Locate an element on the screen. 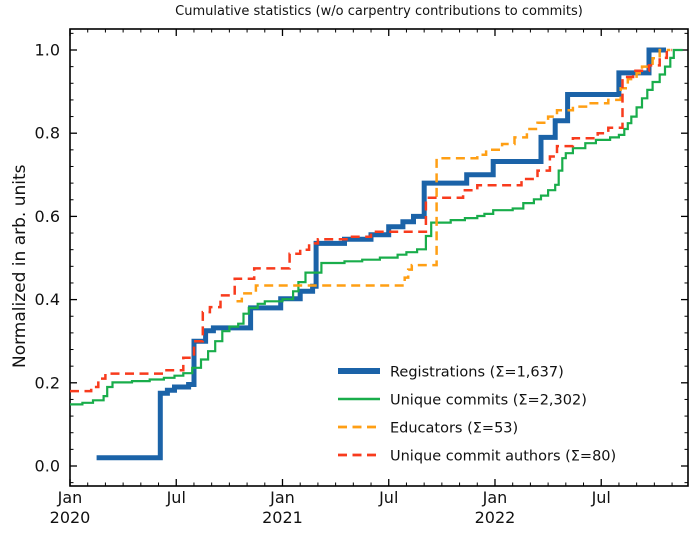 This screenshot has height=542, width=695. y-tick-label: 0.8 is located at coordinates (47, 133).